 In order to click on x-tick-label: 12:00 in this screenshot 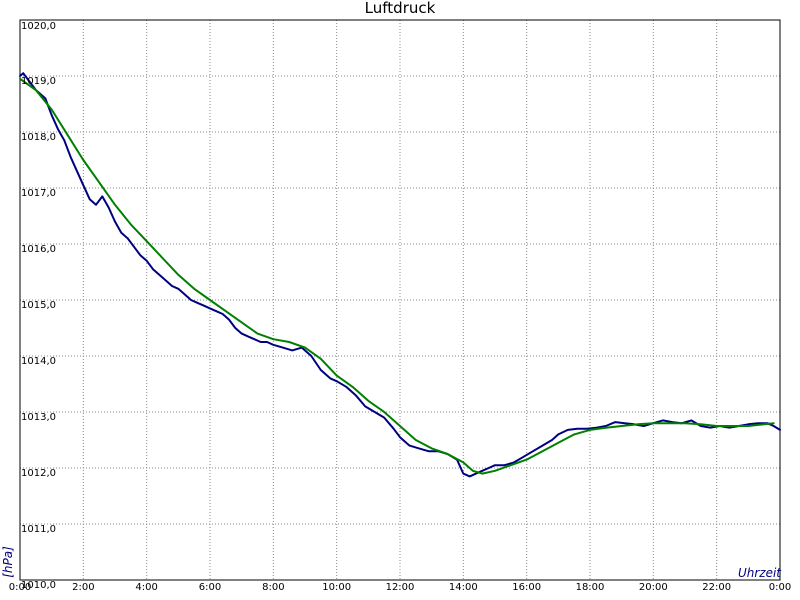, I will do `click(400, 587)`.